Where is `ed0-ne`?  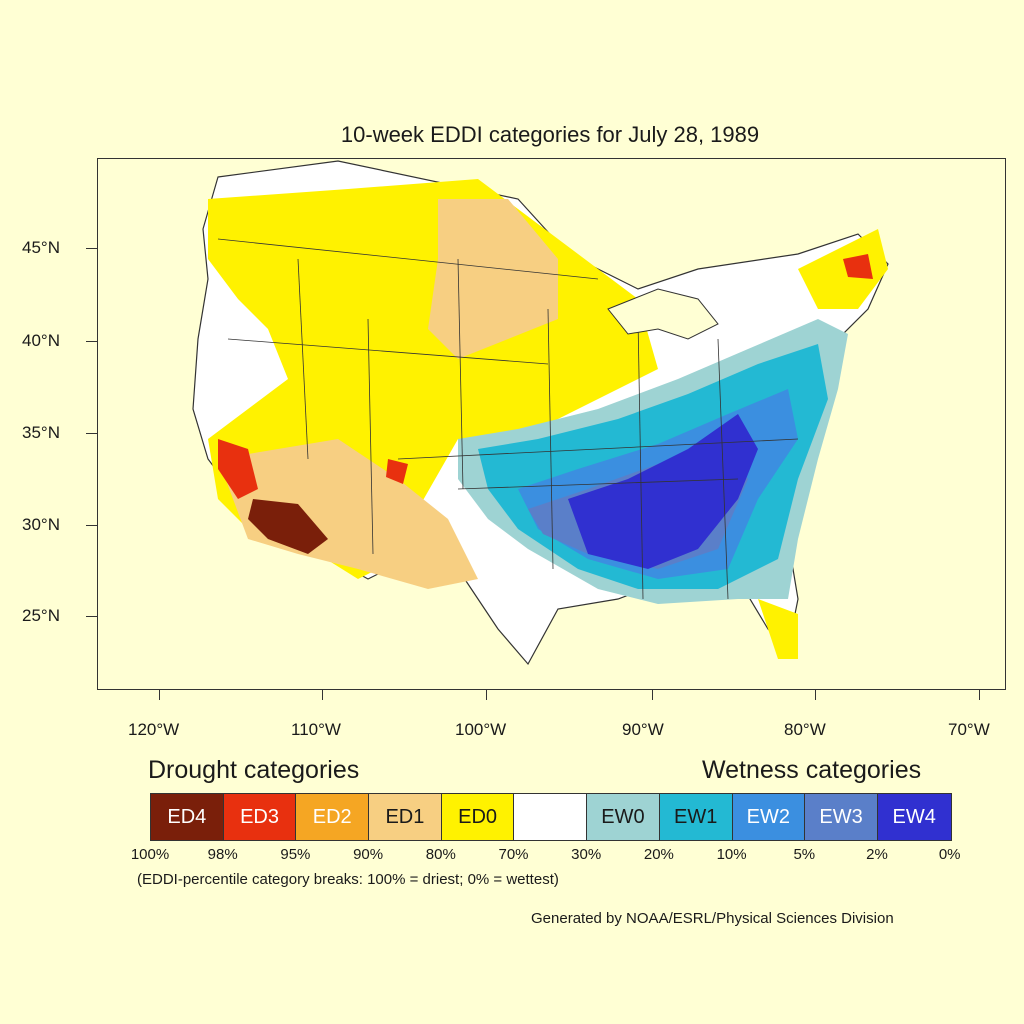
ed0-ne is located at coordinates (843, 269).